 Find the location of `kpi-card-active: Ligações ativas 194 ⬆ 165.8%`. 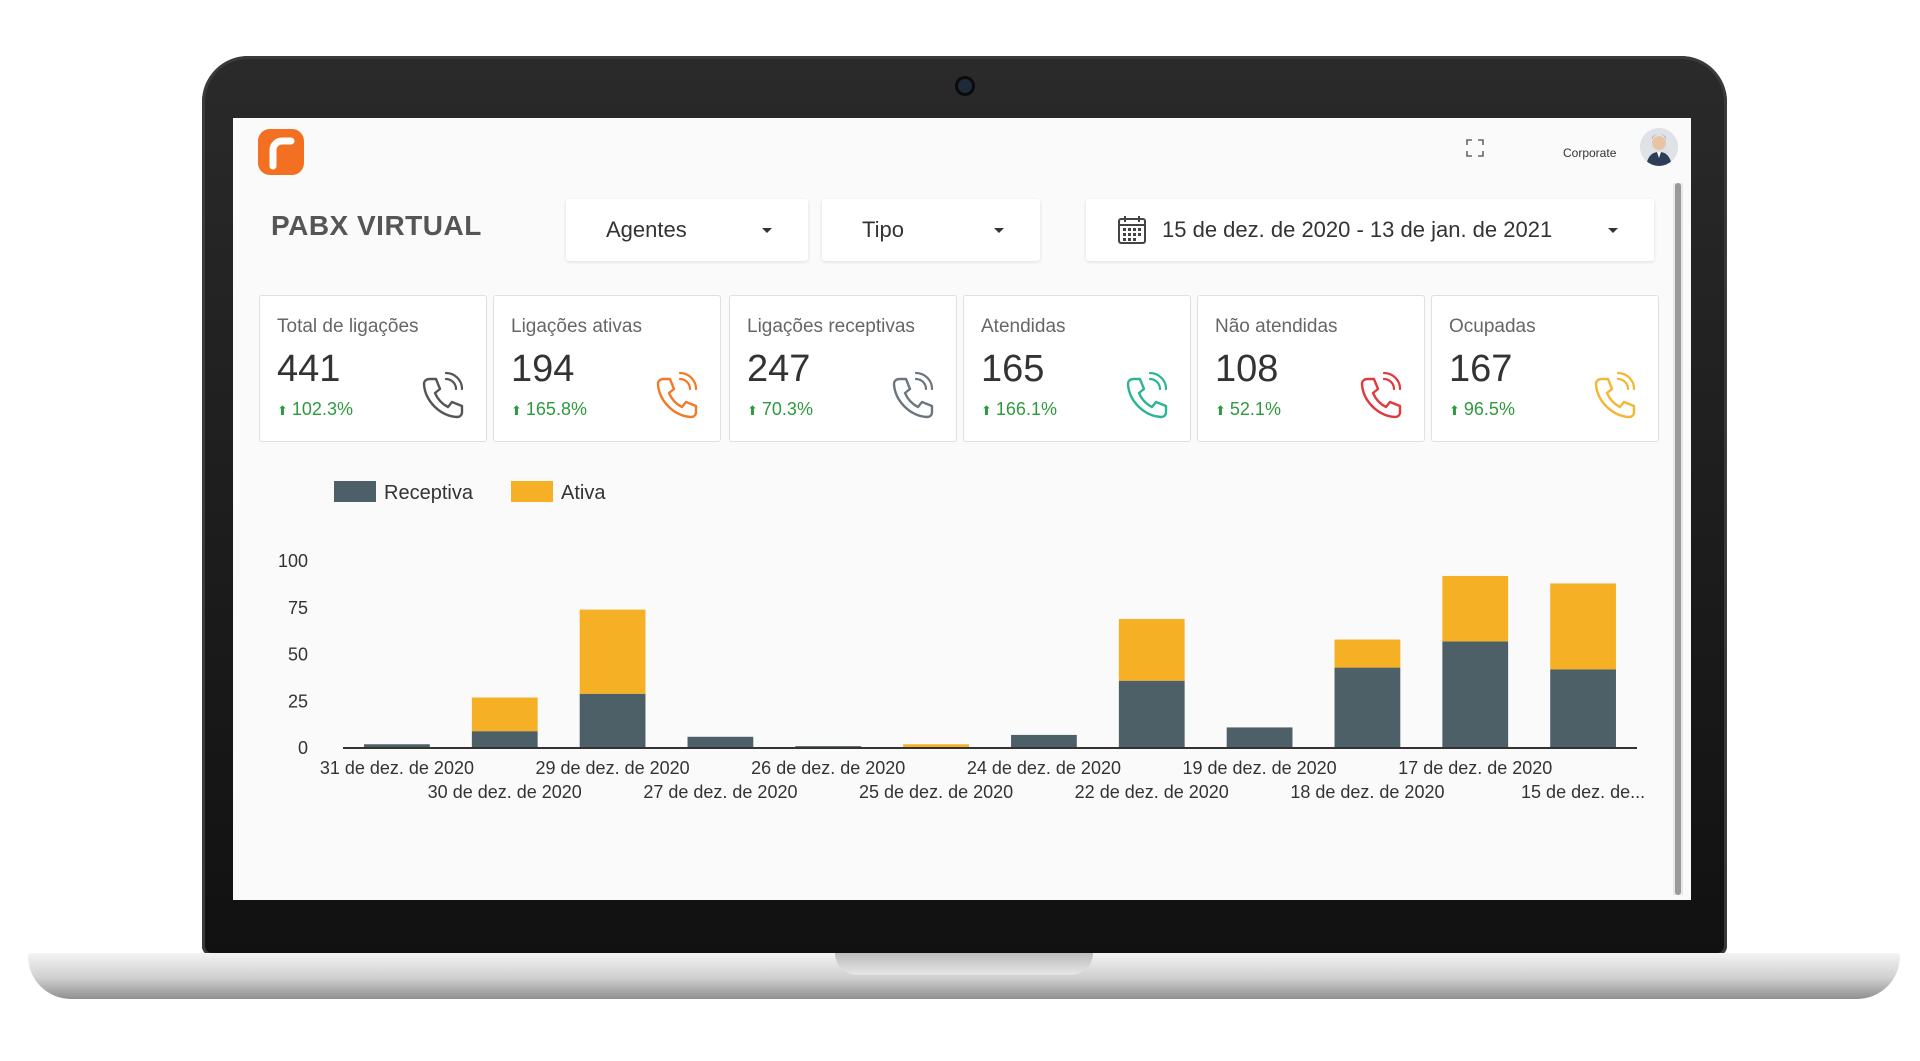

kpi-card-active: Ligações ativas 194 ⬆ 165.8% is located at coordinates (607, 368).